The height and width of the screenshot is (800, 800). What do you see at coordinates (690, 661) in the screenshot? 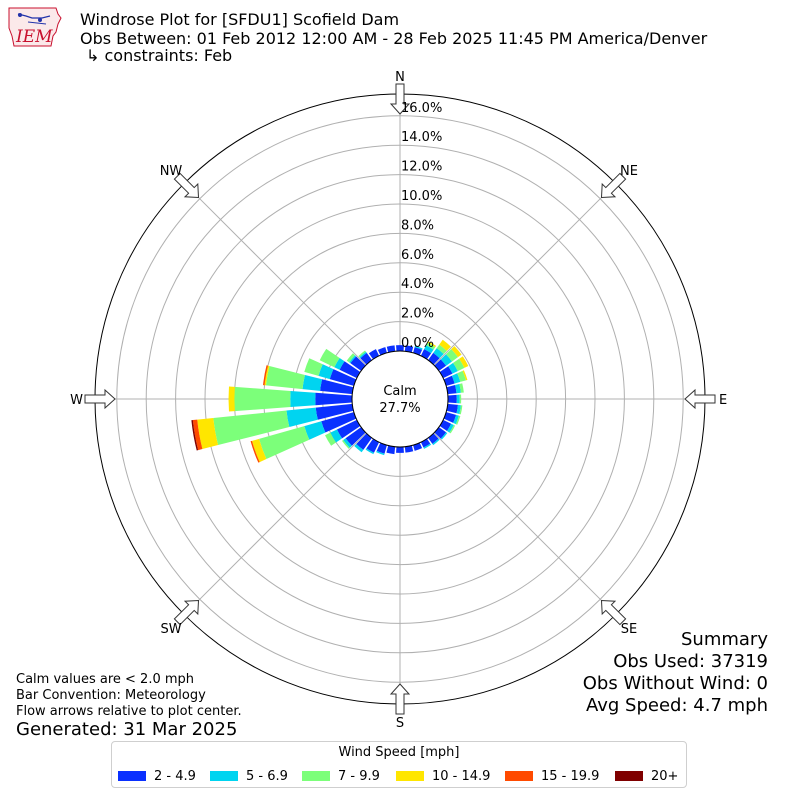
I see `summary-obs-used: Obs Used: 37319` at bounding box center [690, 661].